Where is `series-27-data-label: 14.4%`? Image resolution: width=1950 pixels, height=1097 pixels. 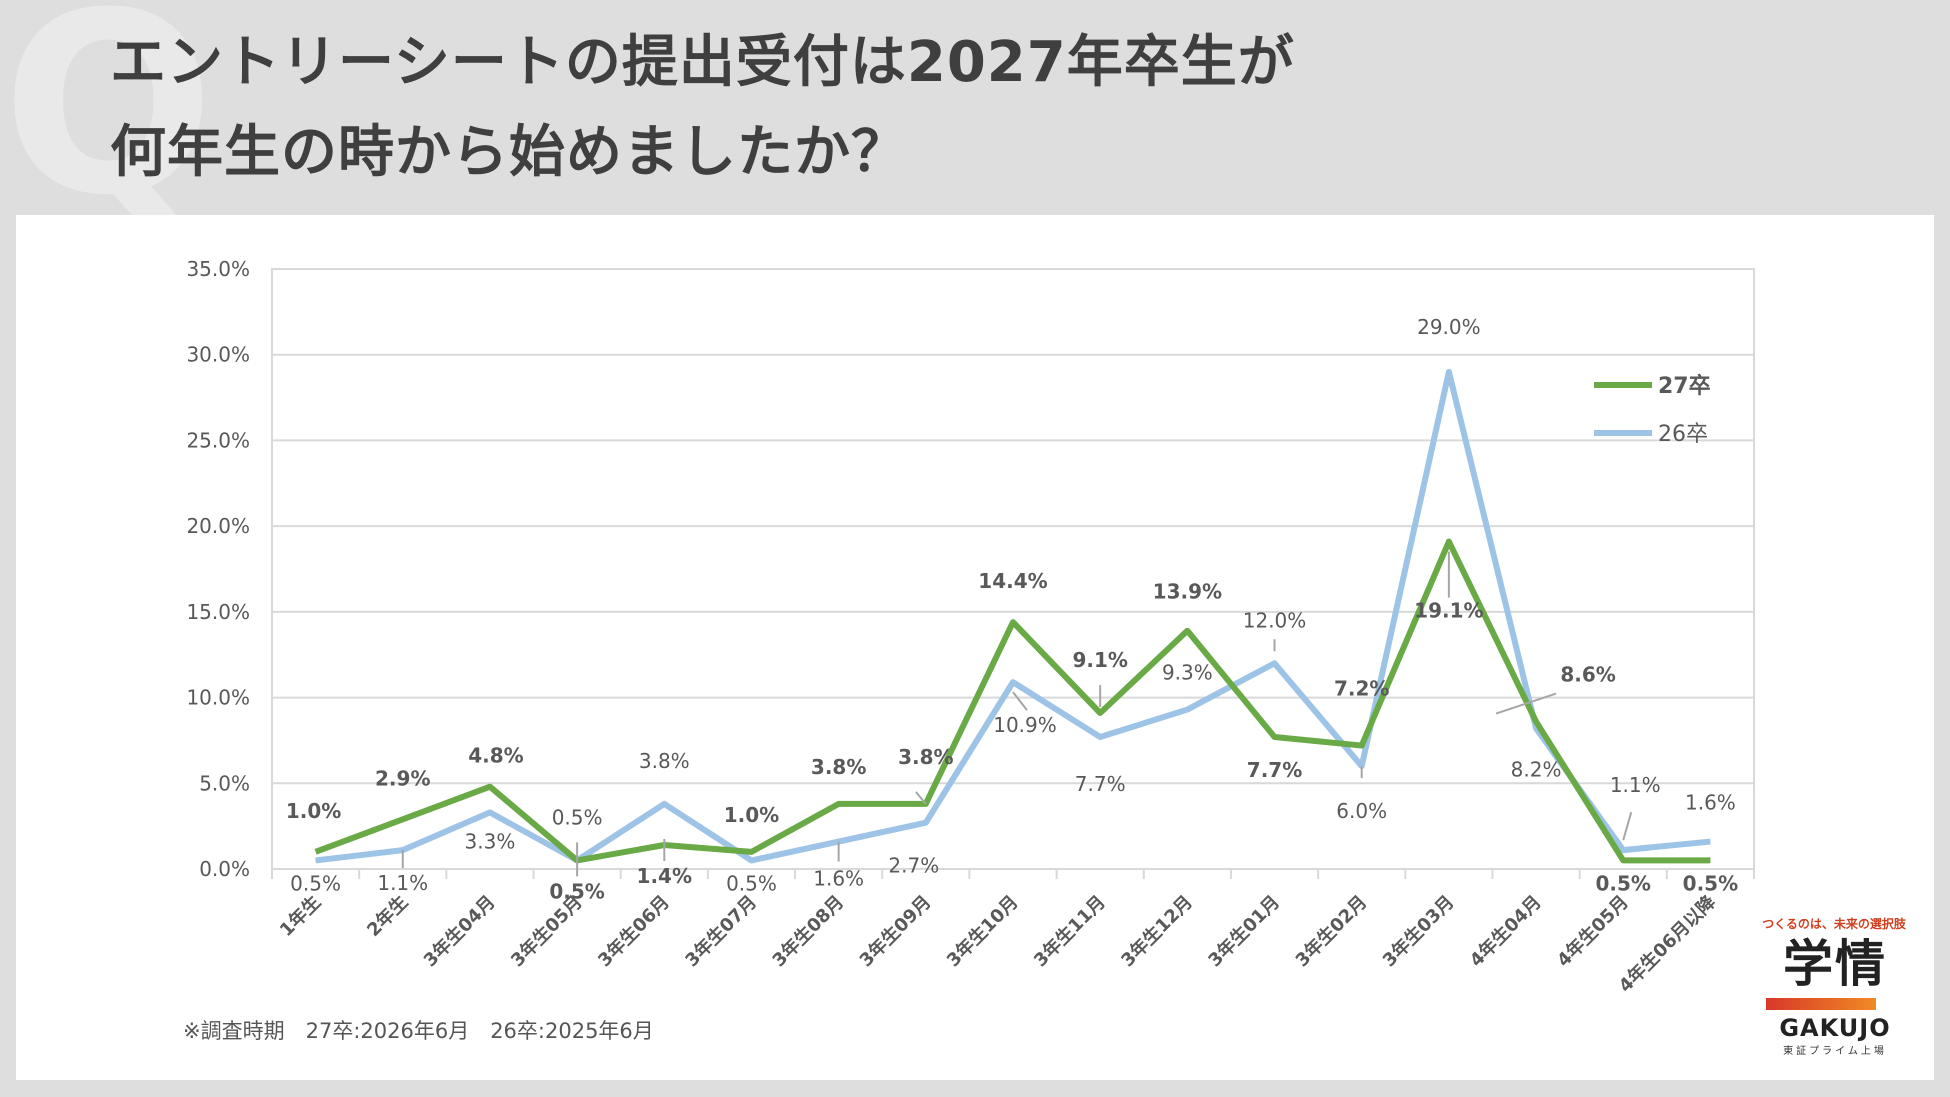
series-27-data-label: 14.4% is located at coordinates (1012, 581).